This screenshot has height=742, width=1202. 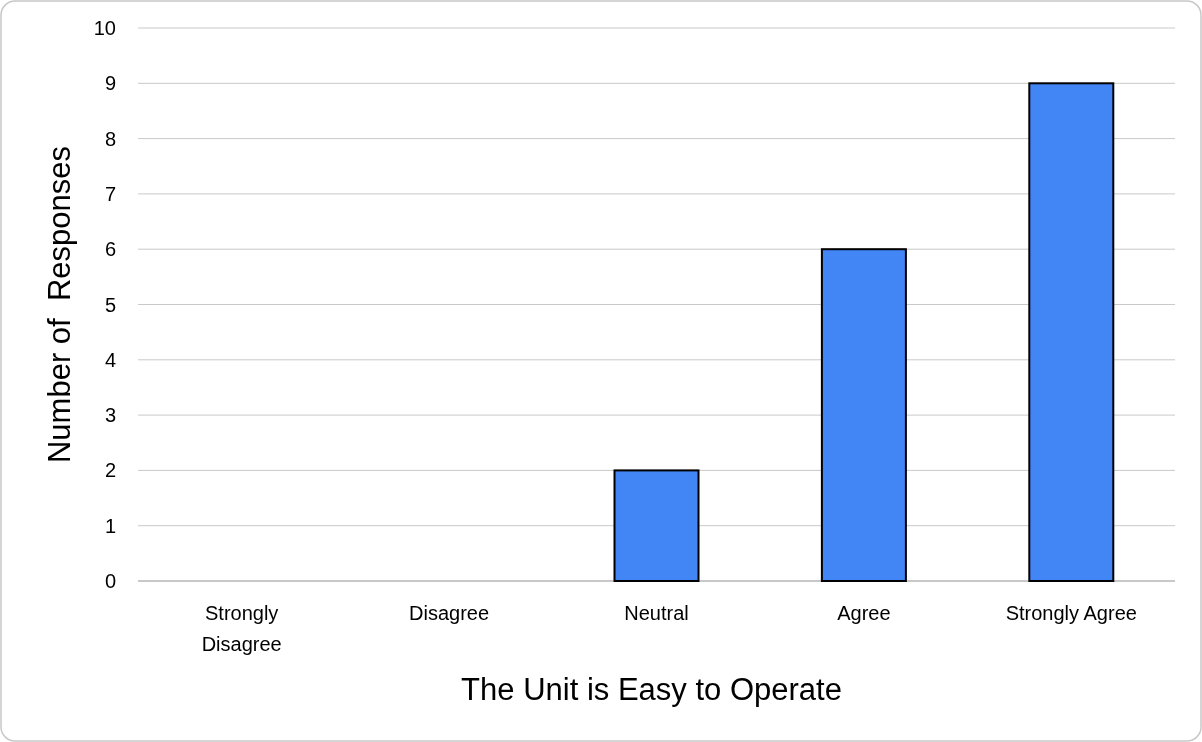 I want to click on y-tick-label: 5, so click(x=110, y=304).